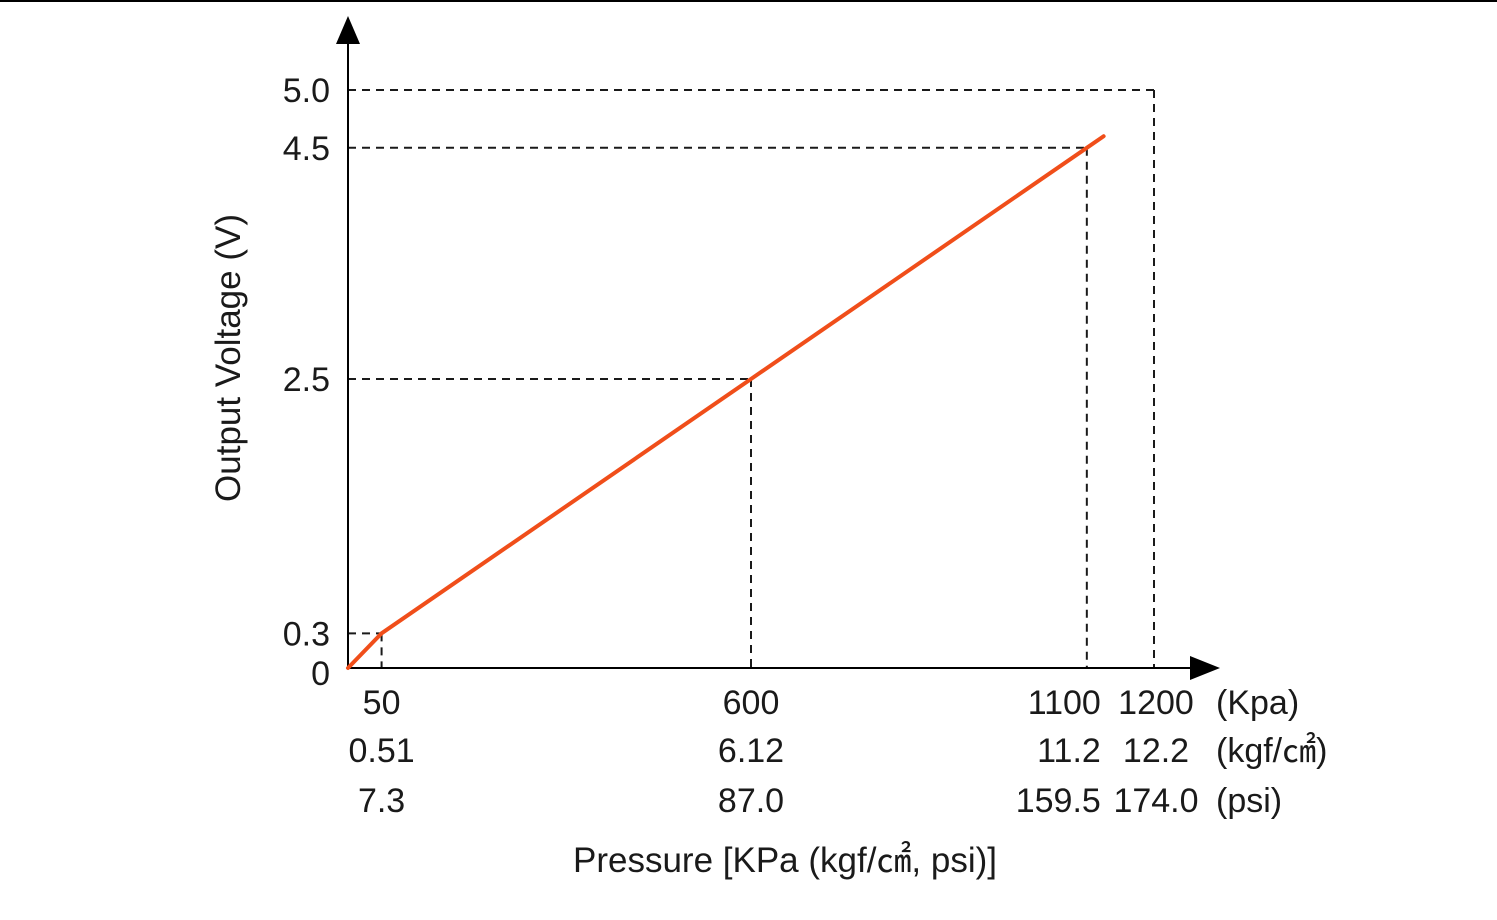  What do you see at coordinates (1257, 703) in the screenshot?
I see `unit-label-0: (Kpa)` at bounding box center [1257, 703].